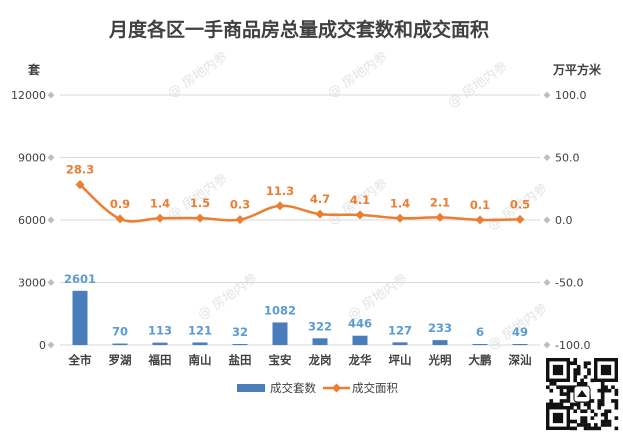 Image resolution: width=623 pixels, height=432 pixels. Describe the element at coordinates (572, 345) in the screenshot. I see `right-tick-label: -100.0` at that location.